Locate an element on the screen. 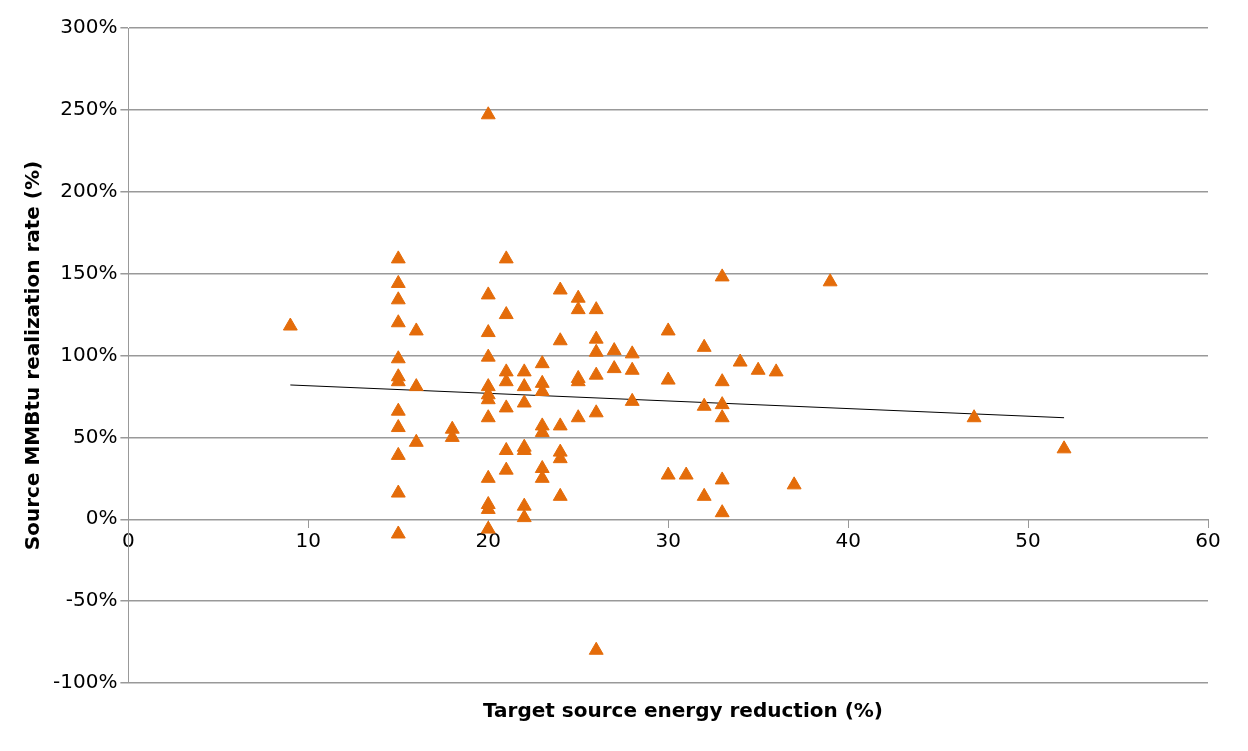 Image resolution: width=1248 pixels, height=751 pixels. y-tick-label: 100% is located at coordinates (89, 353).